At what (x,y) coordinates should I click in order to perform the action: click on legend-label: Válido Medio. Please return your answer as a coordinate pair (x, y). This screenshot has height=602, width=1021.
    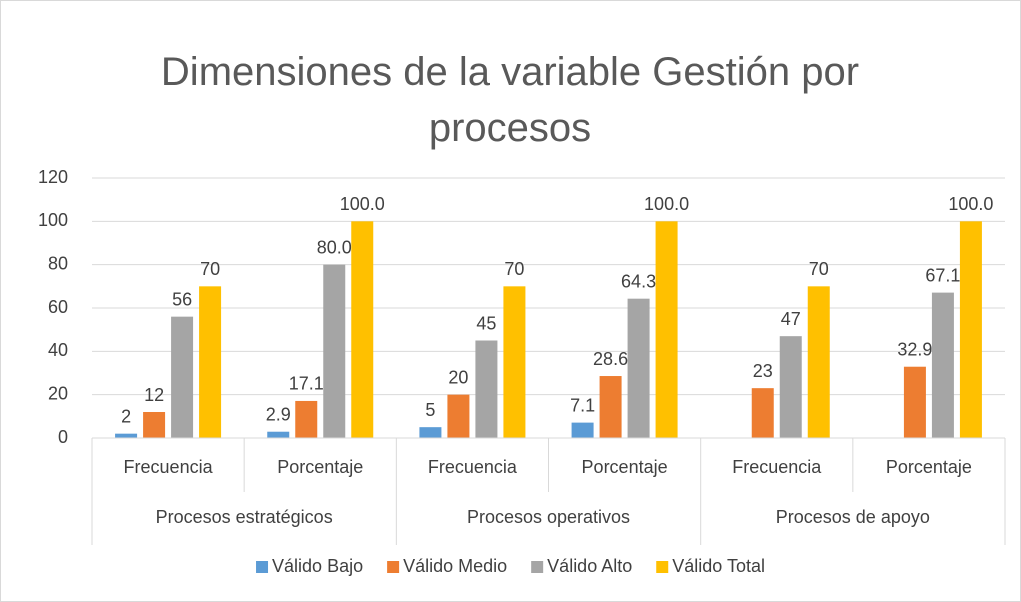
    Looking at the image, I should click on (455, 566).